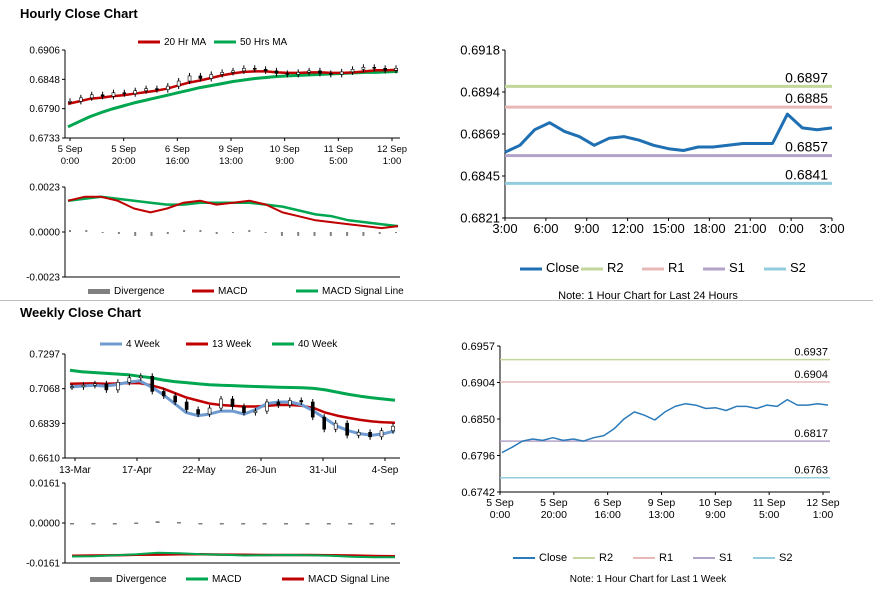 The image size is (873, 601). What do you see at coordinates (137, 470) in the screenshot?
I see `weekly-price-xtick-label: 17-Apr` at bounding box center [137, 470].